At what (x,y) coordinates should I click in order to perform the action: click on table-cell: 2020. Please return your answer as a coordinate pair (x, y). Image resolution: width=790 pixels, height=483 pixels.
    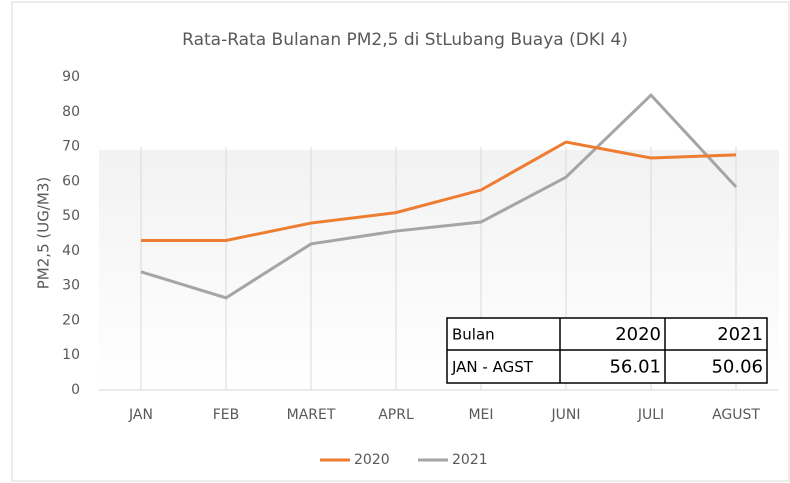
    Looking at the image, I should click on (638, 334).